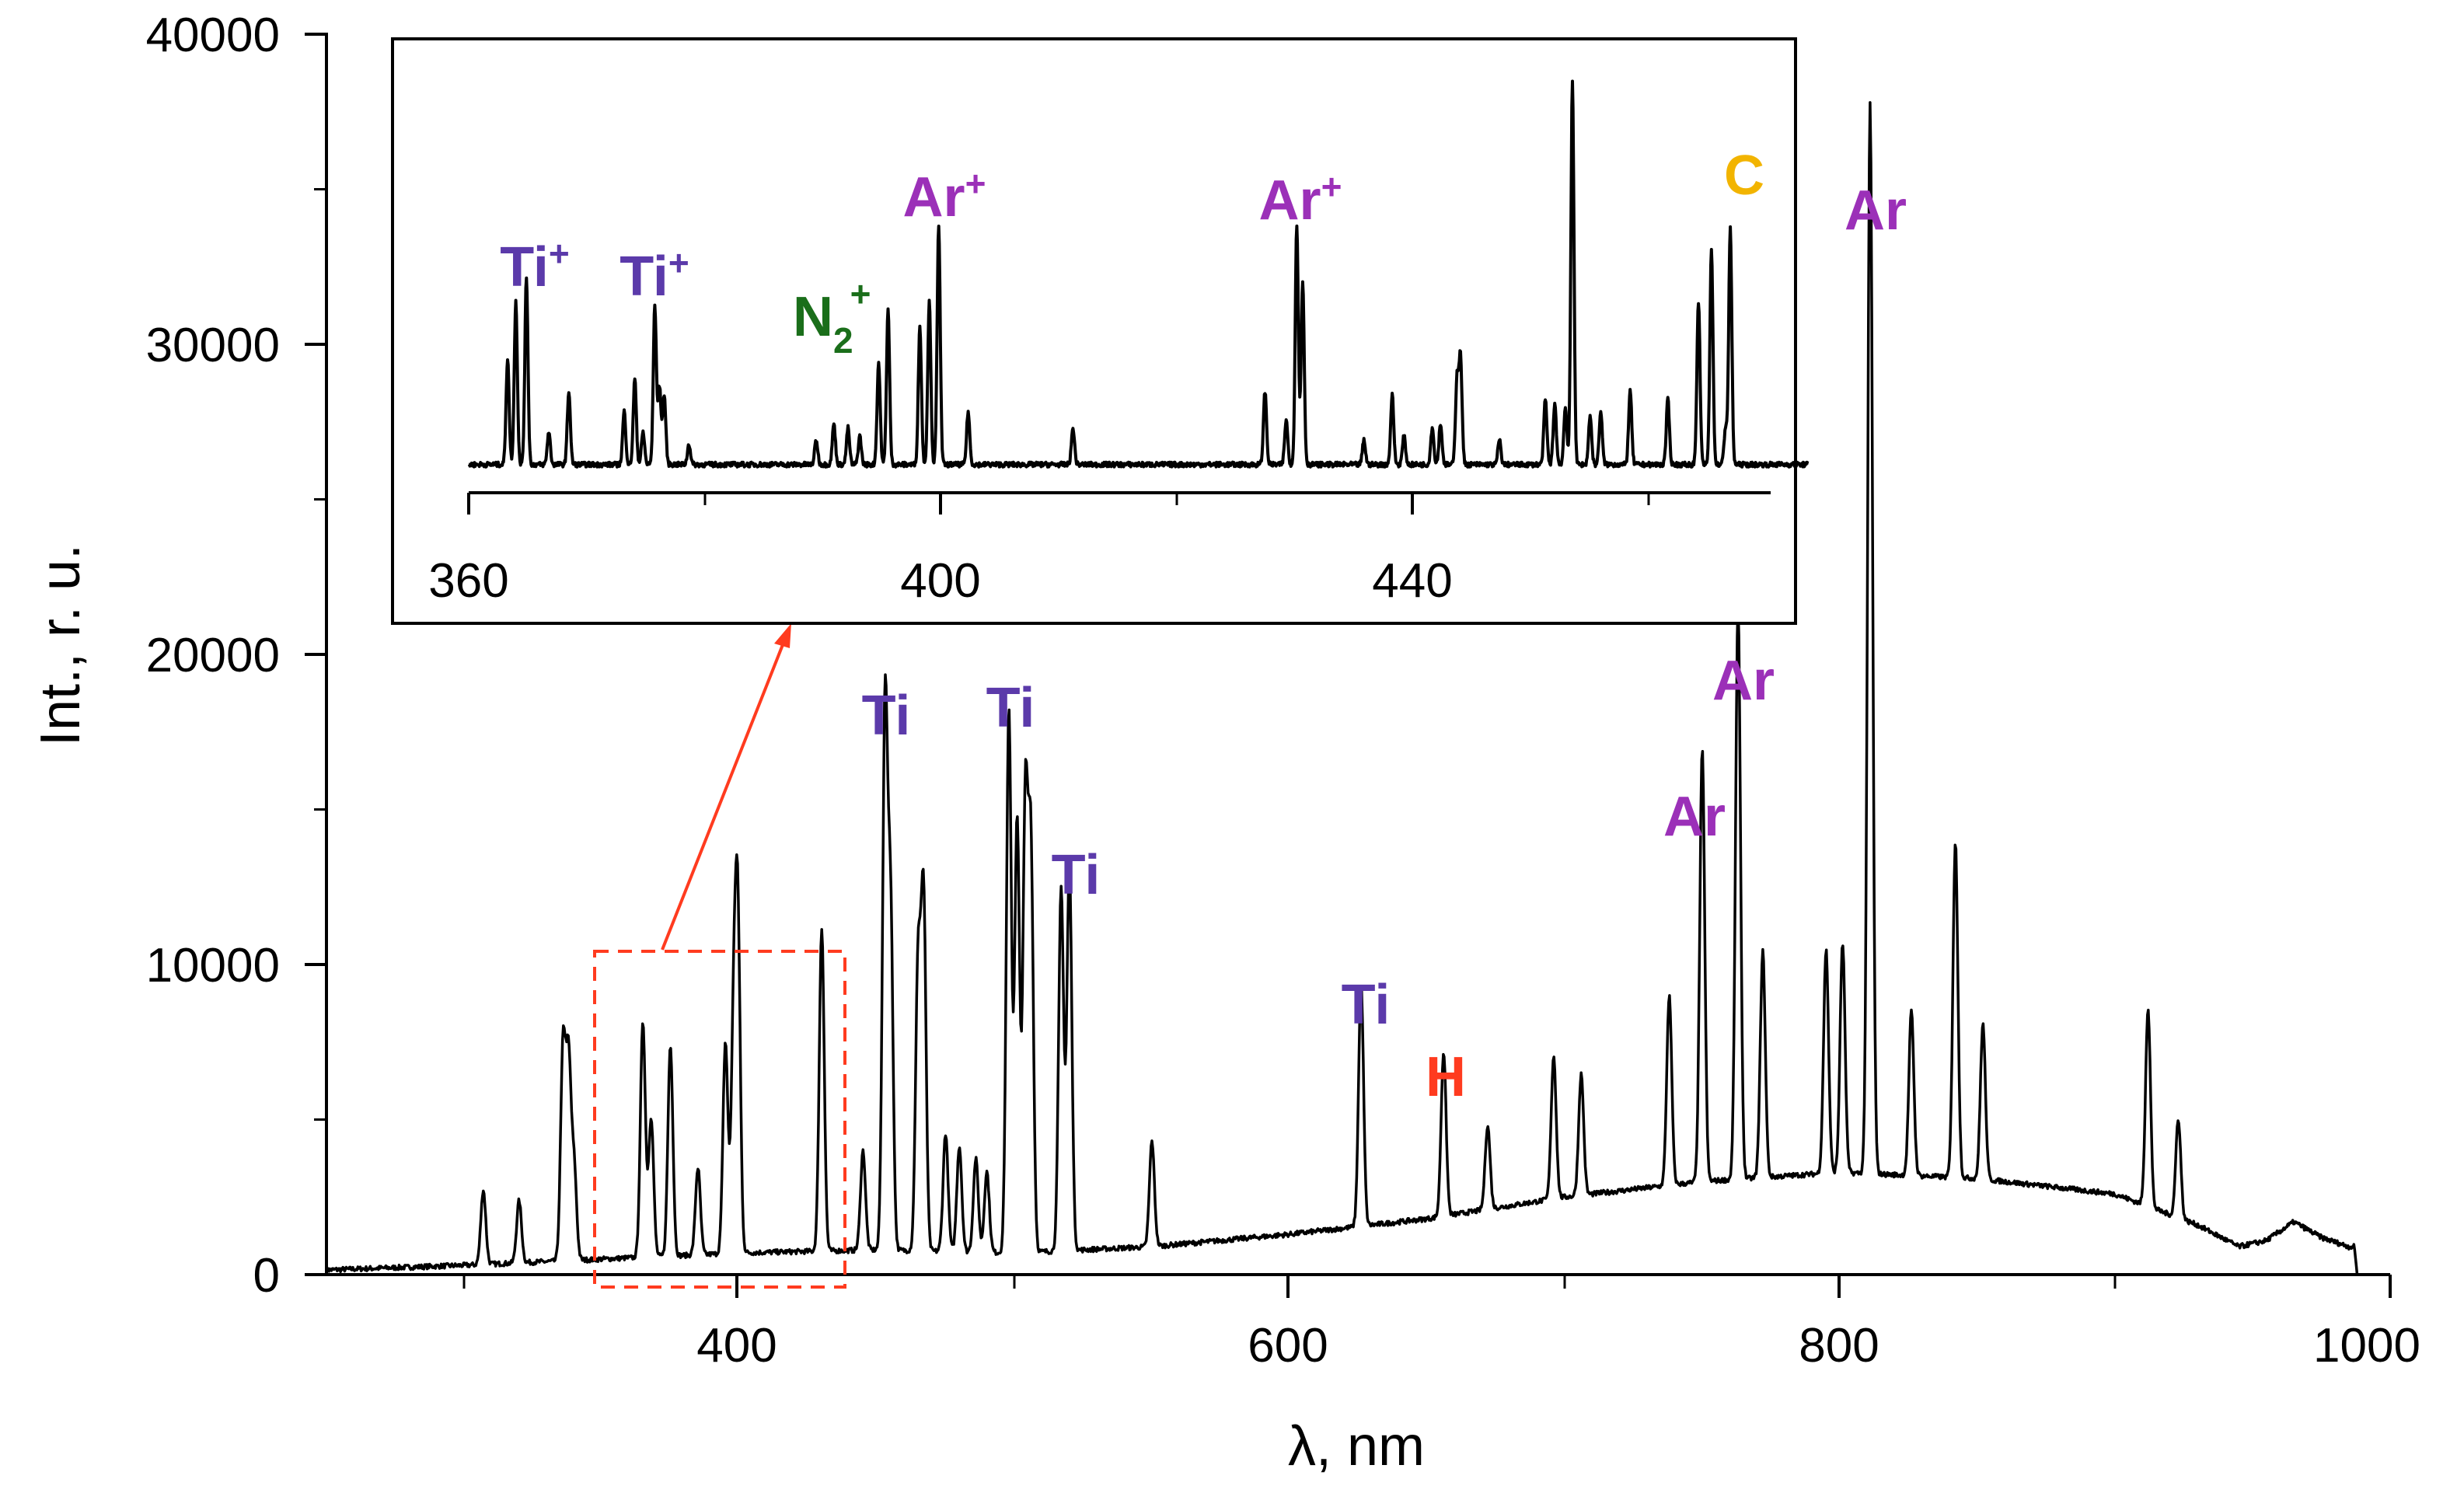 The height and width of the screenshot is (1500, 2464). I want to click on zoom-region-box, so click(719, 1119).